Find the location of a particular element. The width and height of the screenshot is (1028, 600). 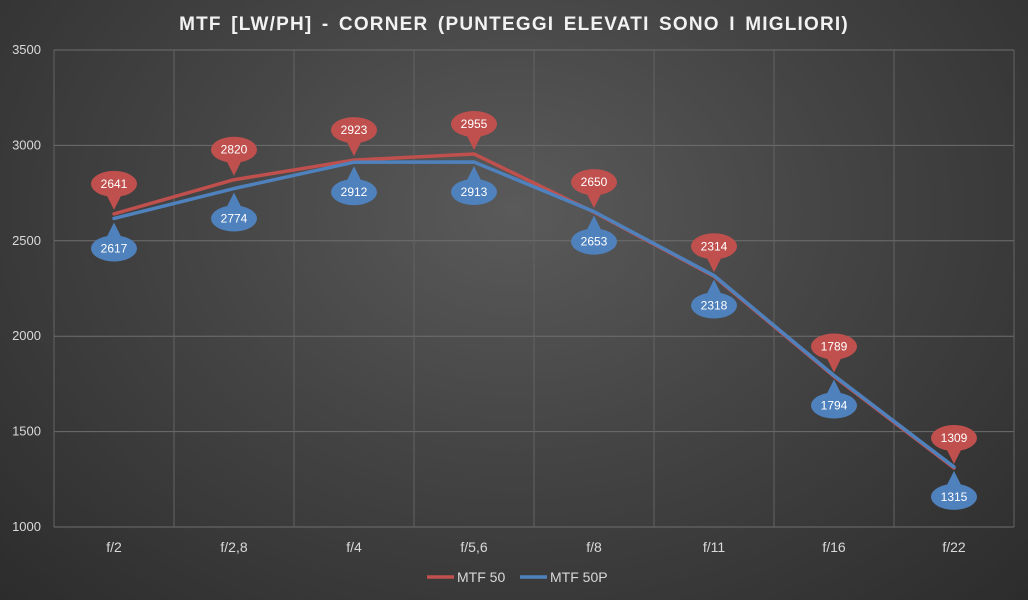

data-label: 2955 is located at coordinates (474, 124).